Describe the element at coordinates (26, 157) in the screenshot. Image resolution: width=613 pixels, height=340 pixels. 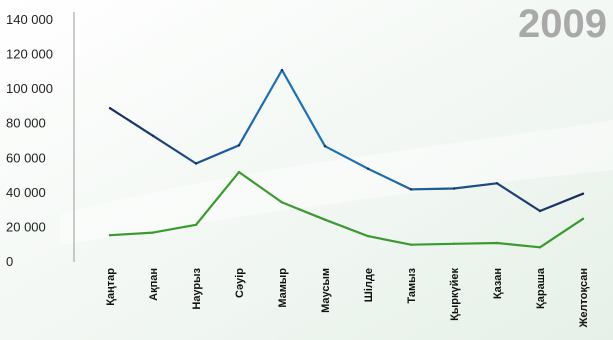
I see `y-tick-label: 60 000` at that location.